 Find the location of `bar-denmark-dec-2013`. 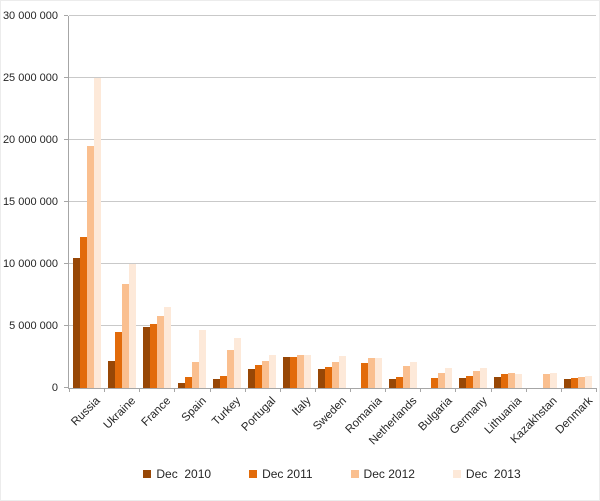

bar-denmark-dec-2013 is located at coordinates (589, 382).